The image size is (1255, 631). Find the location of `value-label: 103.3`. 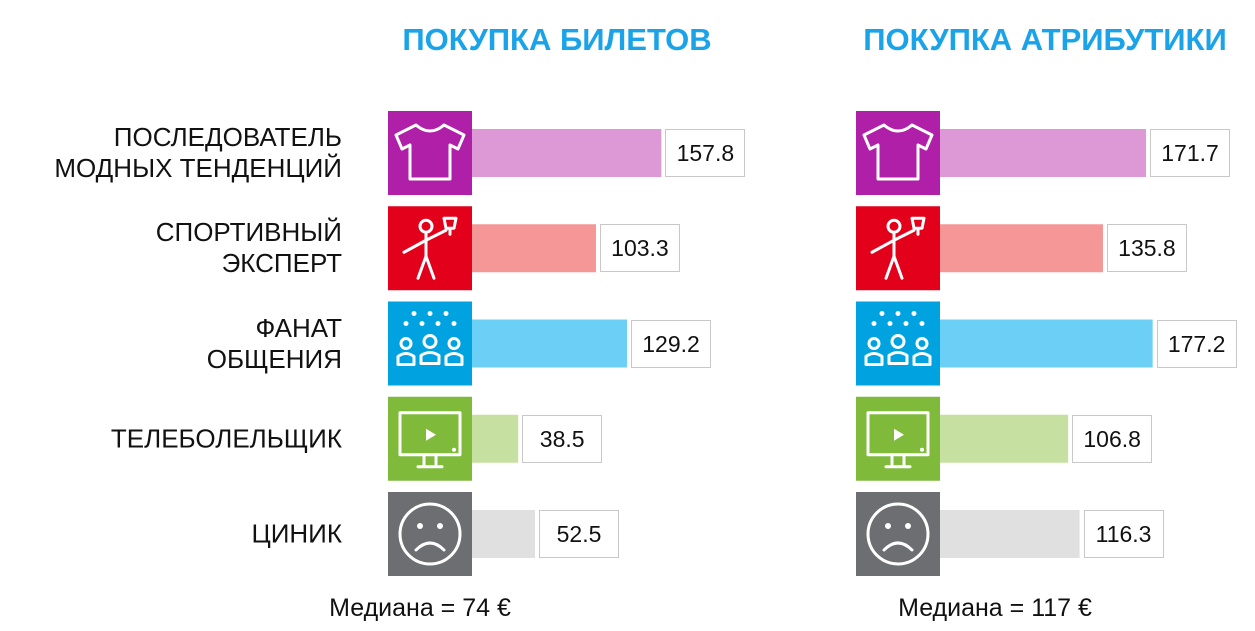

value-label: 103.3 is located at coordinates (639, 248).